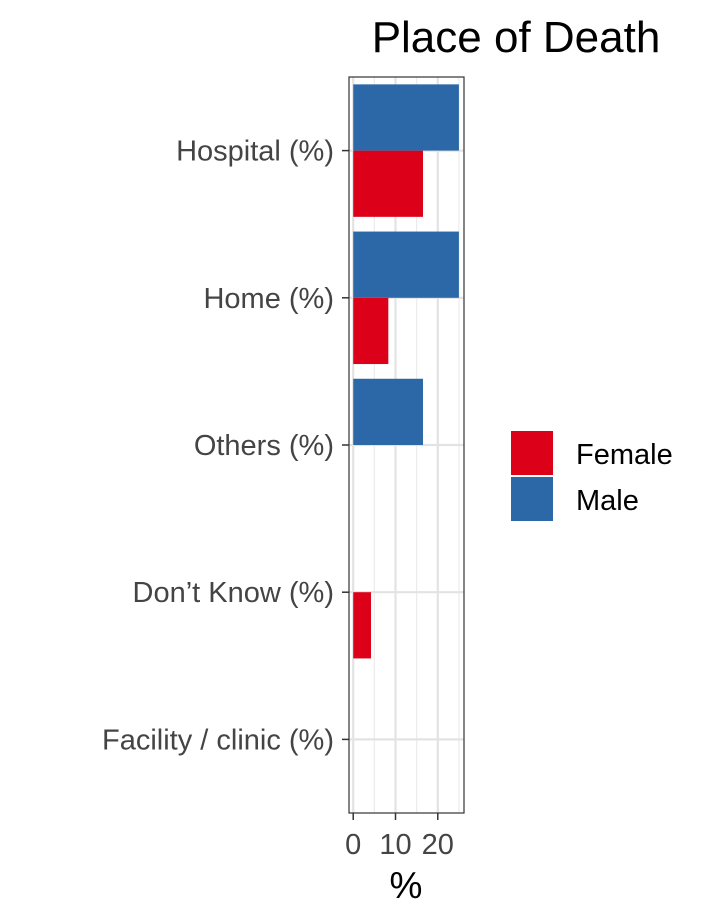 This screenshot has width=720, height=921. I want to click on legend-swatch-male, so click(532, 499).